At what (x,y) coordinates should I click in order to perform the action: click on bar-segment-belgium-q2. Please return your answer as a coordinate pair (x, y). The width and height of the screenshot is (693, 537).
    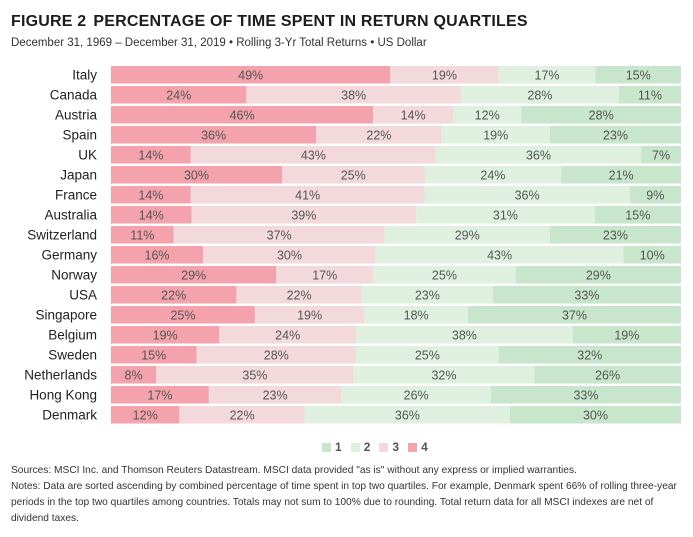
    Looking at the image, I should click on (464, 335).